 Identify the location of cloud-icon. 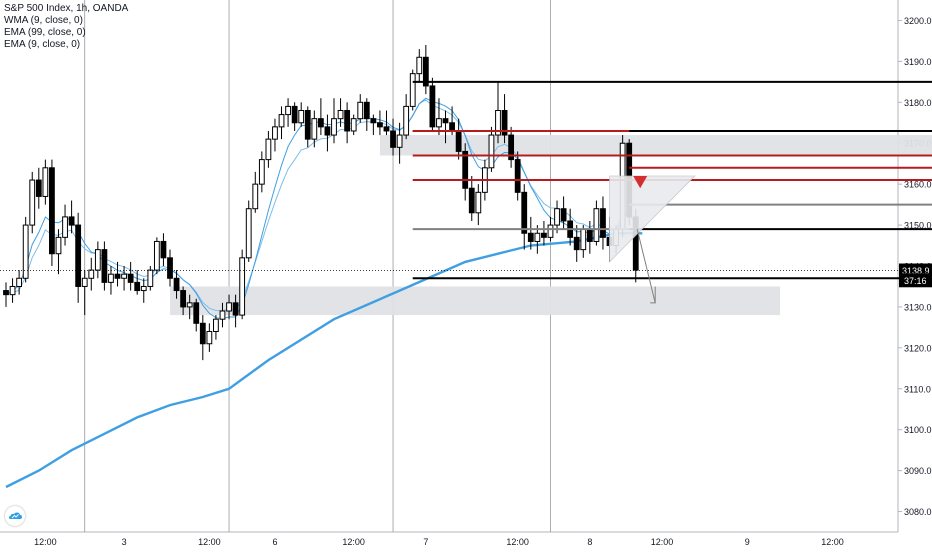
(15, 515).